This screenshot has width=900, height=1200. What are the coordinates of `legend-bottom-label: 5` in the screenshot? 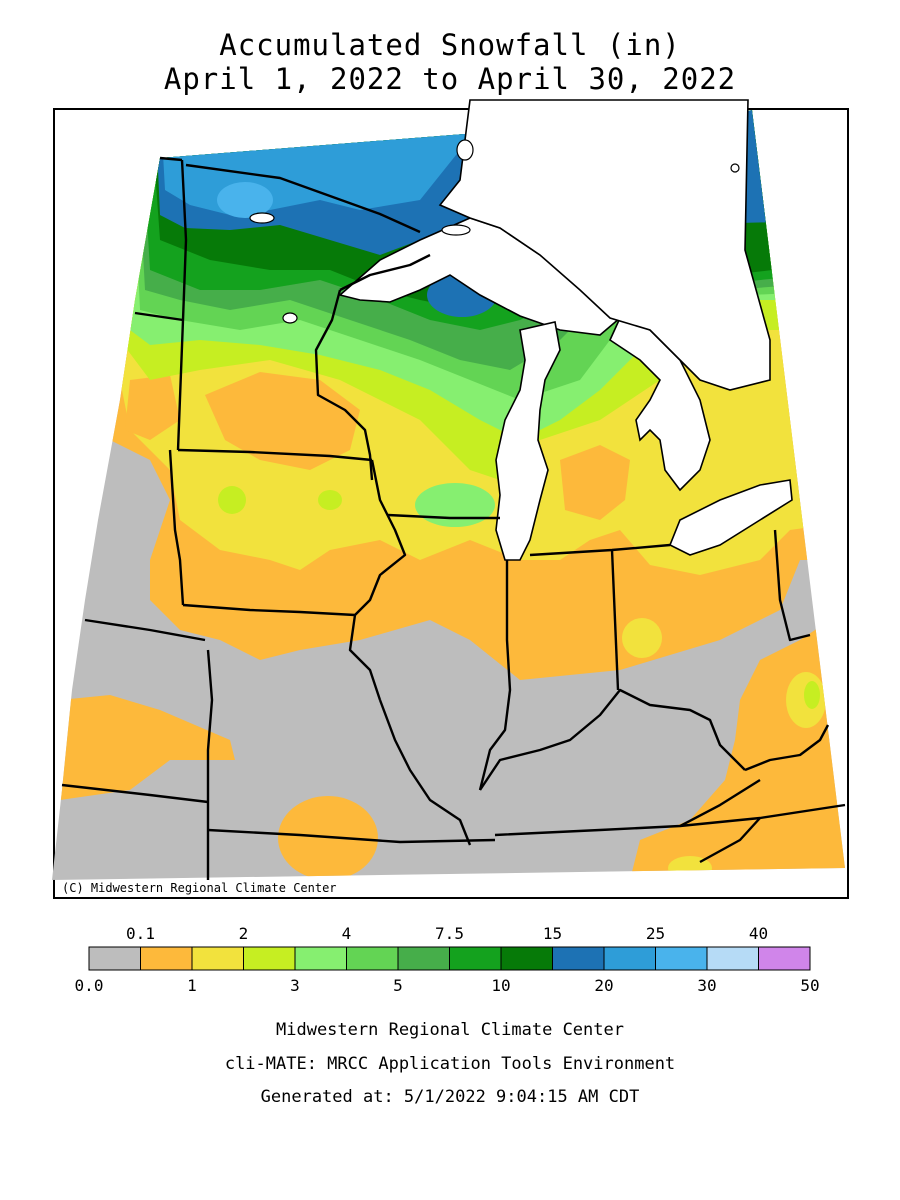 It's located at (398, 985).